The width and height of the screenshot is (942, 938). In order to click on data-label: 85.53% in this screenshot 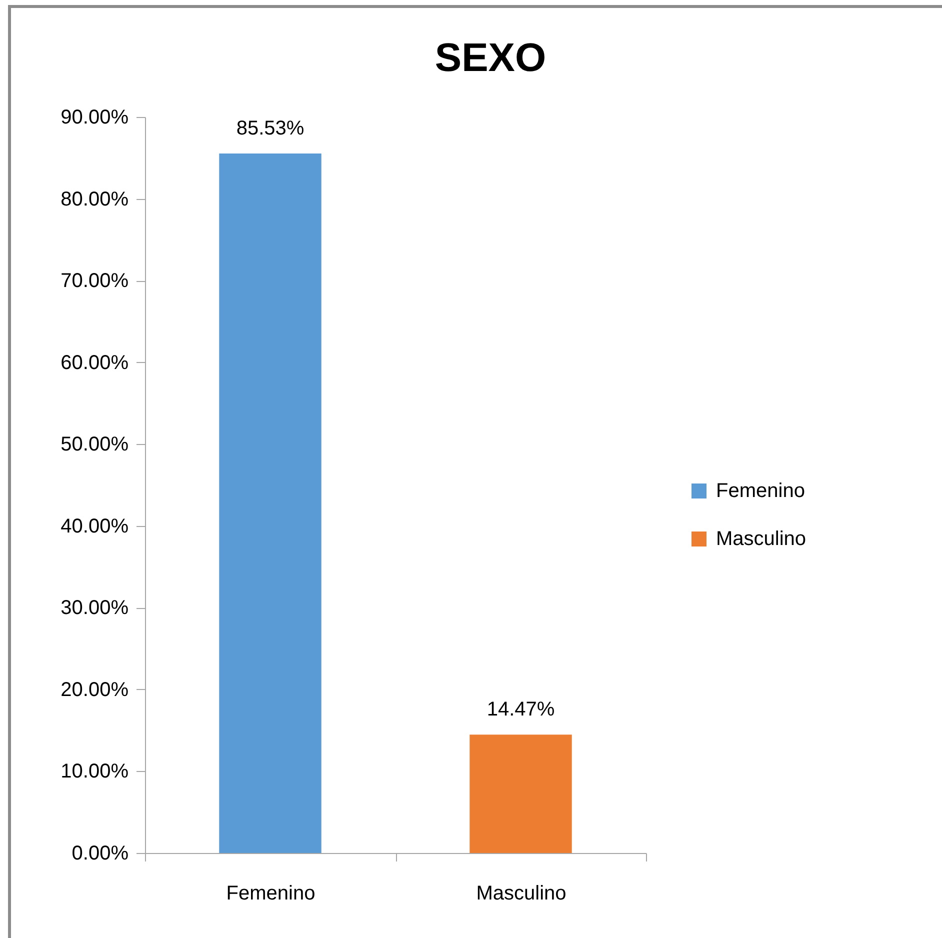, I will do `click(270, 129)`.